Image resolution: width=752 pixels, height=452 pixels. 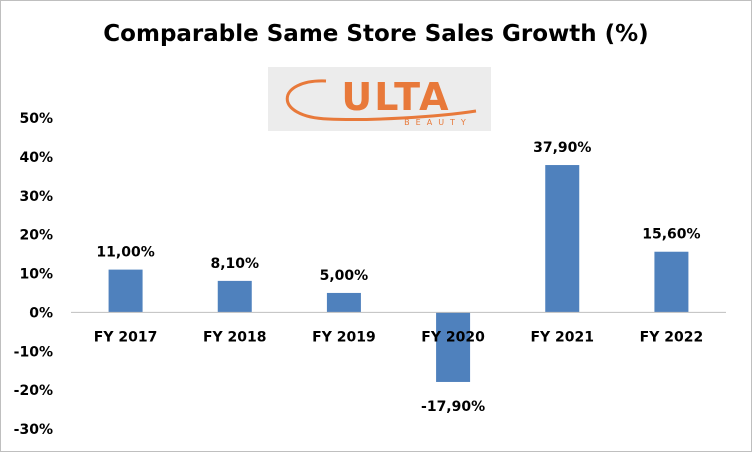 What do you see at coordinates (36, 158) in the screenshot?
I see `y-tick-label: 40%` at bounding box center [36, 158].